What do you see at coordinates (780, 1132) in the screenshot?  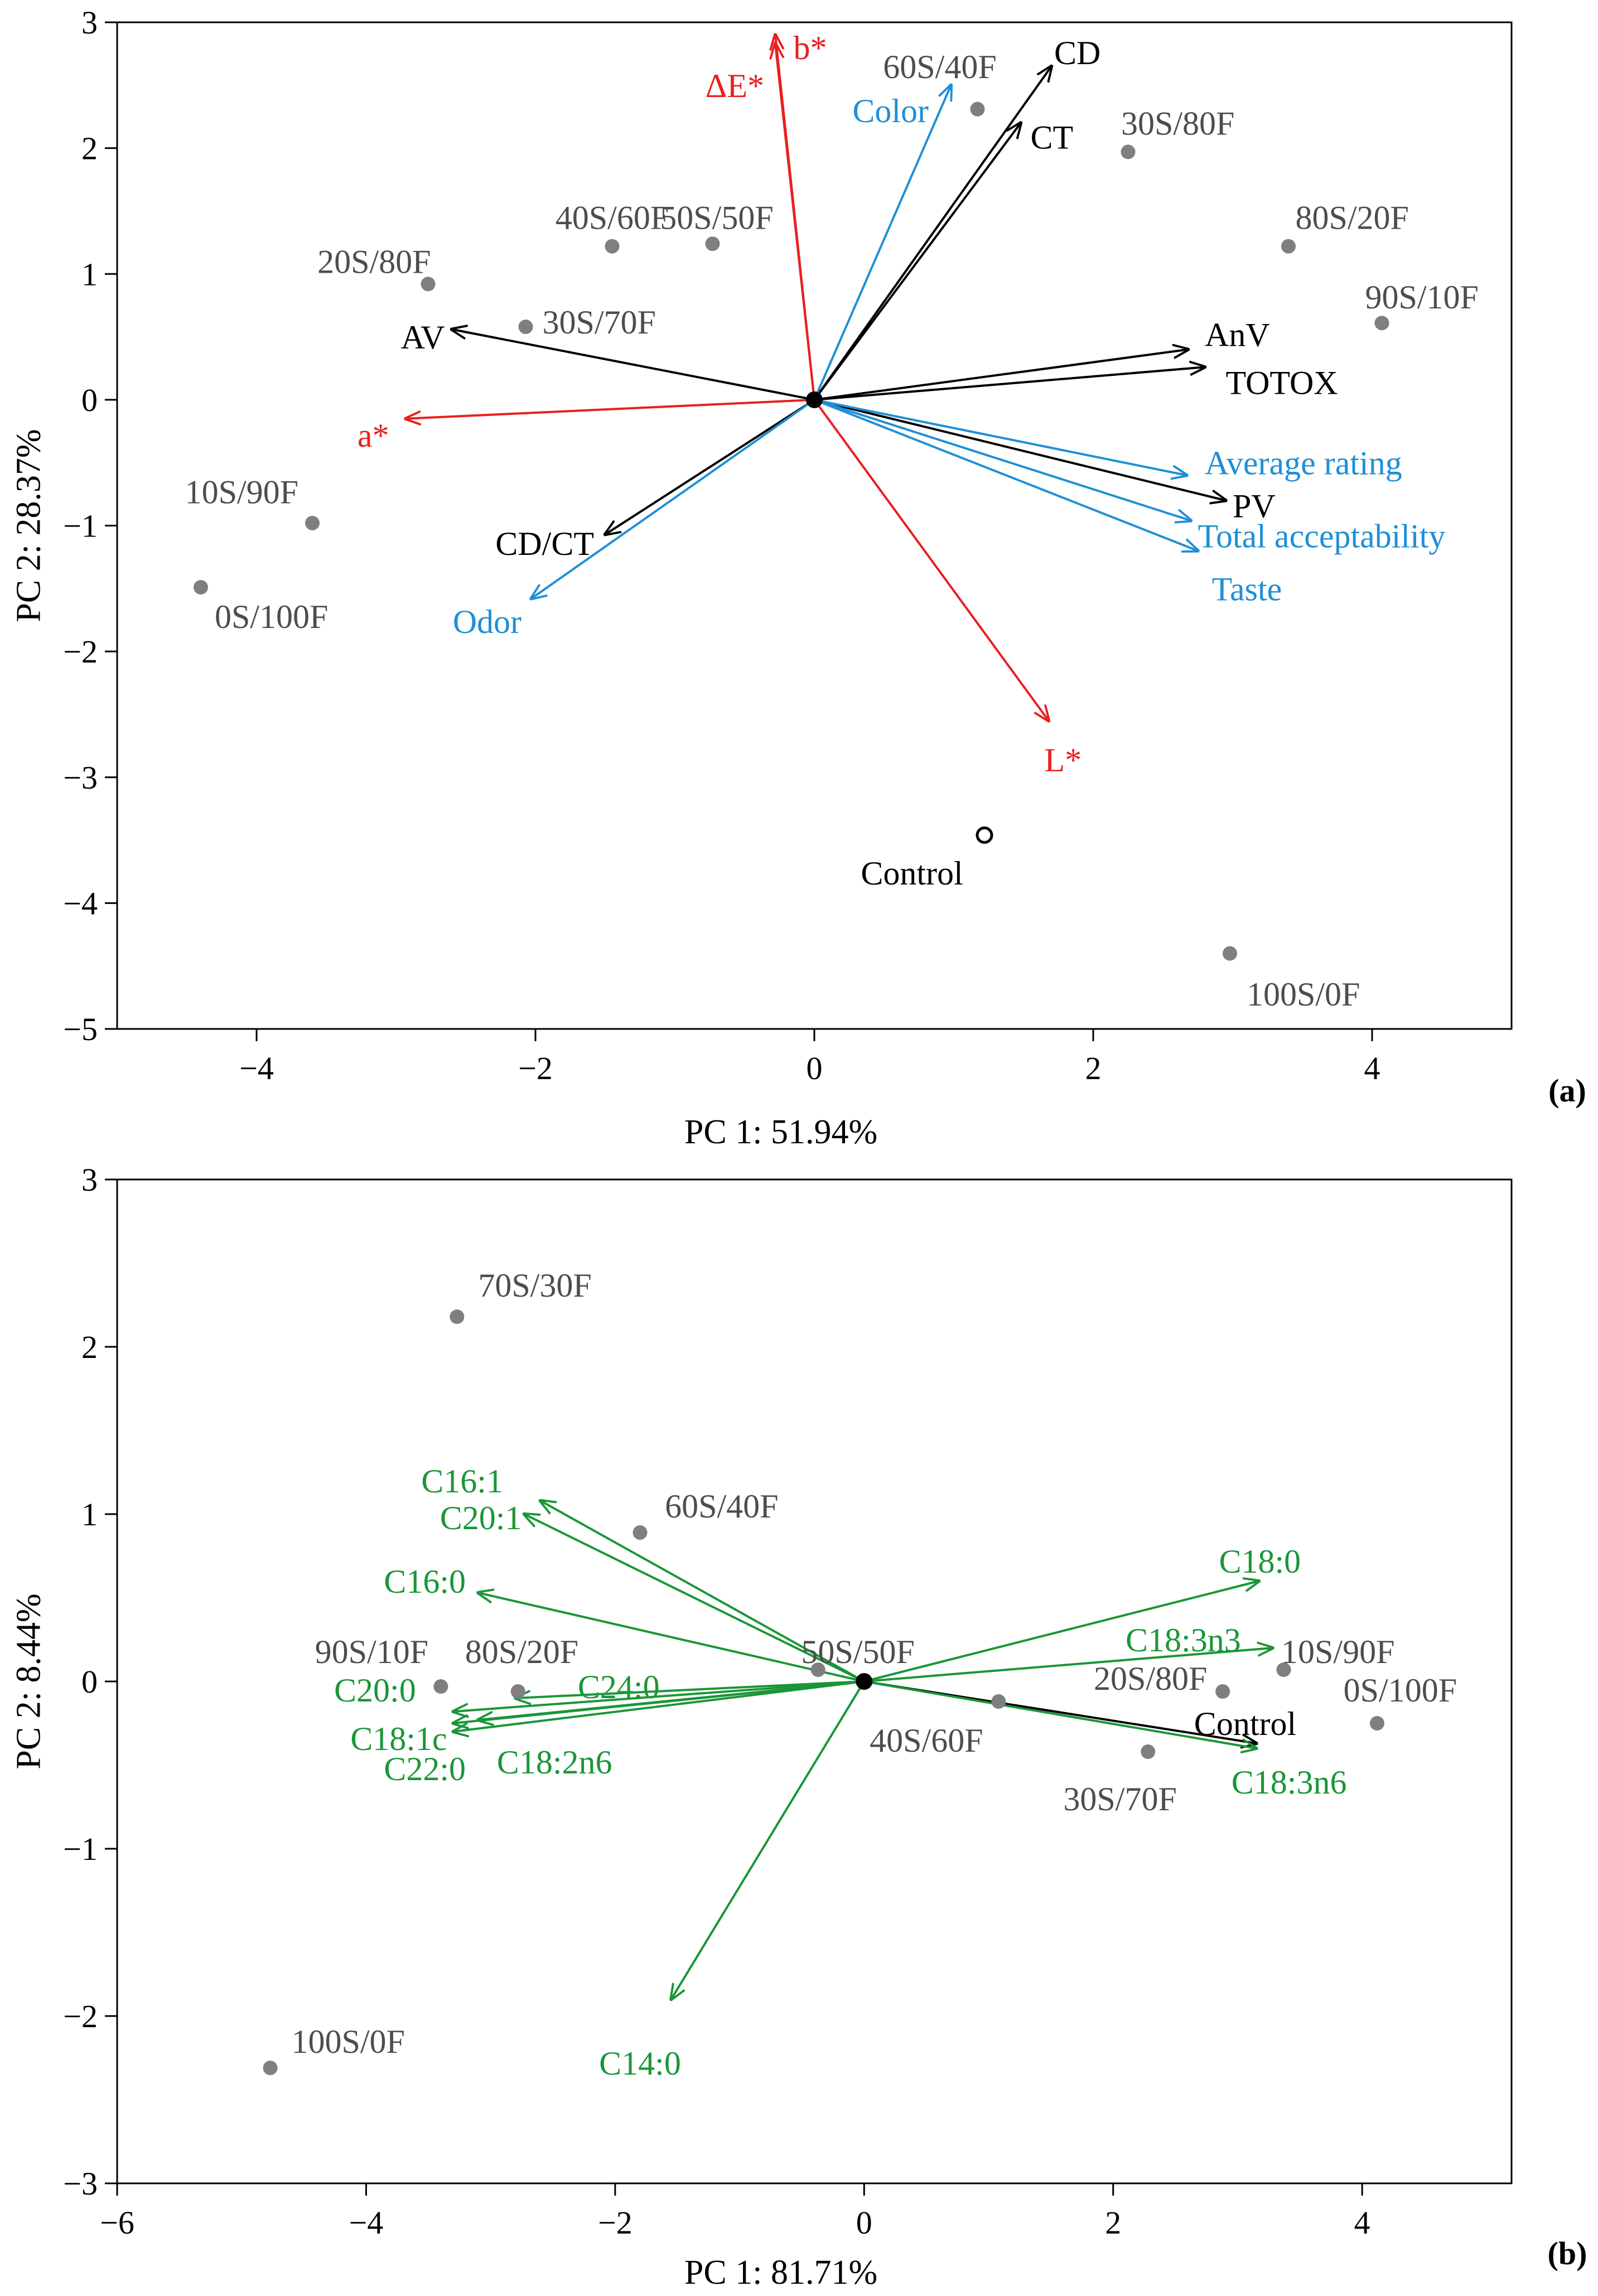 I see `x-axis-label: PC 1: 51.94%` at bounding box center [780, 1132].